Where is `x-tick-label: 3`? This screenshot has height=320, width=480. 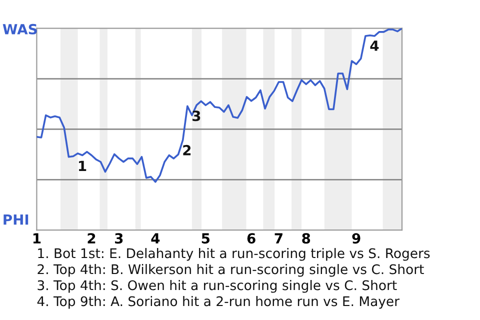
x-tick-label: 3 is located at coordinates (119, 238).